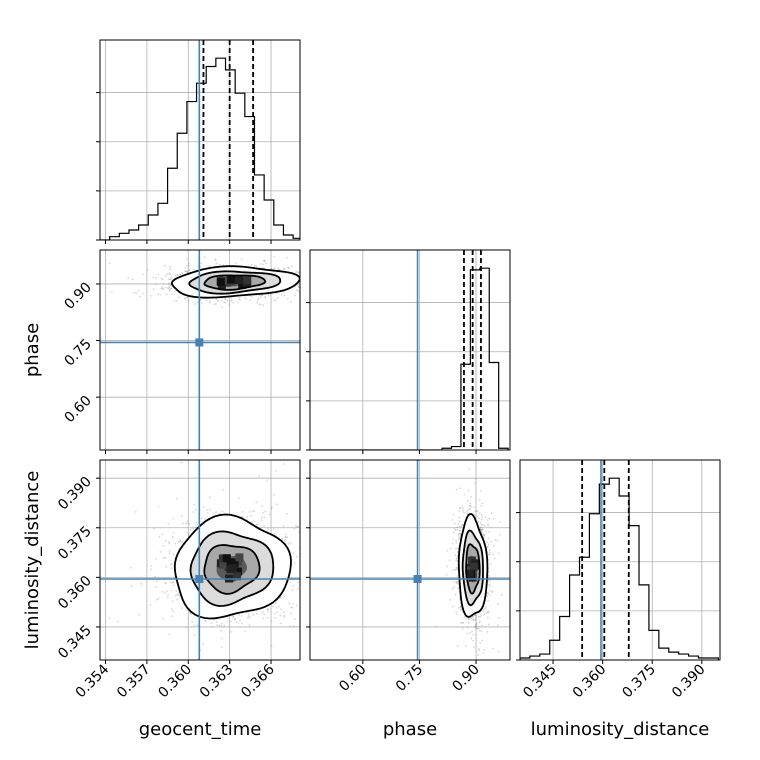  I want to click on contour-line, so click(235, 282).